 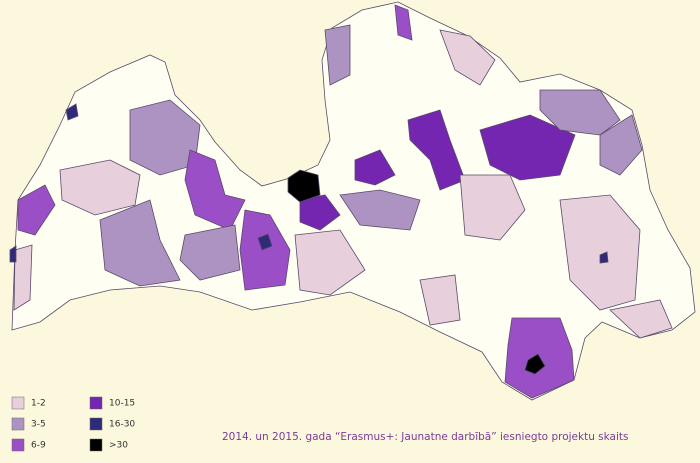 What do you see at coordinates (73, 424) in the screenshot?
I see `legend: 1-2 3-5 6-9 10-15 16-30 >30` at bounding box center [73, 424].